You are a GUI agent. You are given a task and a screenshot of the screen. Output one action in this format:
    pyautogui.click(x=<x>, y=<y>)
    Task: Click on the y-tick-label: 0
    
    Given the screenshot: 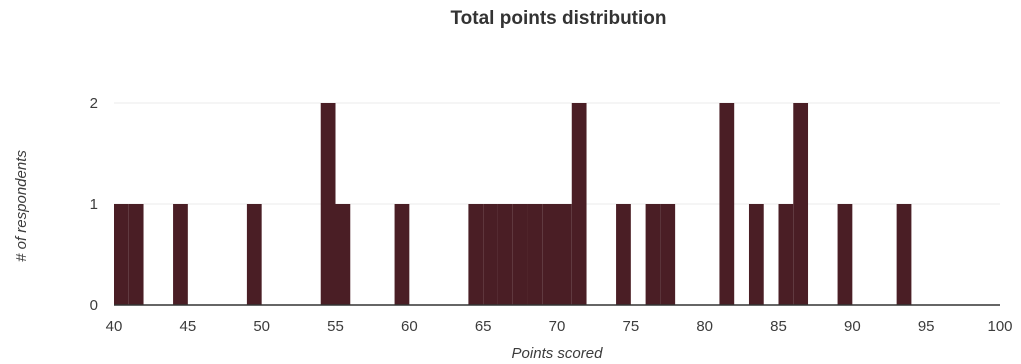 What is the action you would take?
    pyautogui.click(x=94, y=305)
    